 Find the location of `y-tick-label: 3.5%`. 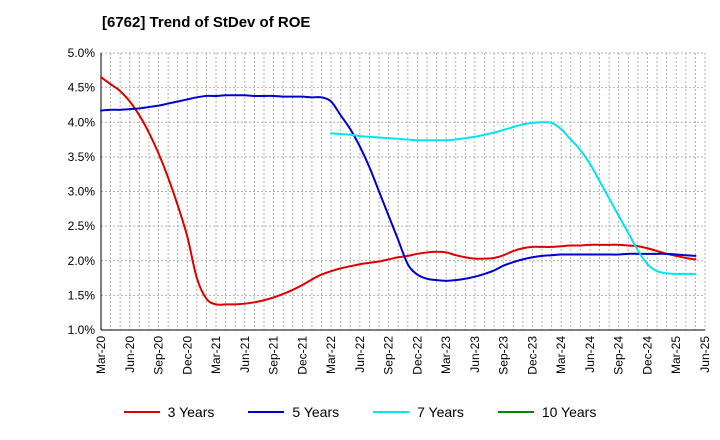

y-tick-label: 3.5% is located at coordinates (82, 157).